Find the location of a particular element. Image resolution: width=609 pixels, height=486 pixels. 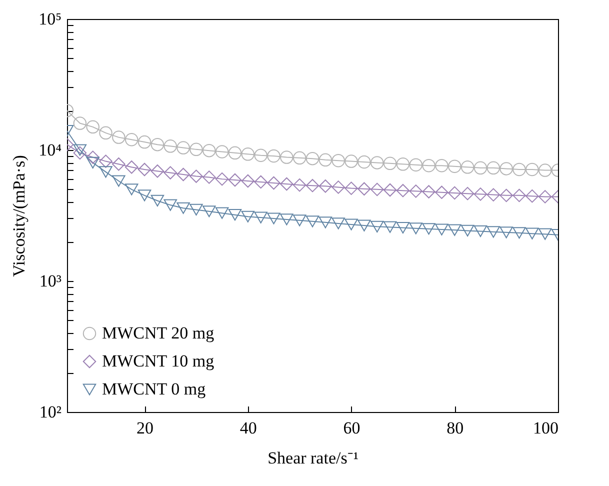

legend-label: MWCNT 0 mg is located at coordinates (154, 389).